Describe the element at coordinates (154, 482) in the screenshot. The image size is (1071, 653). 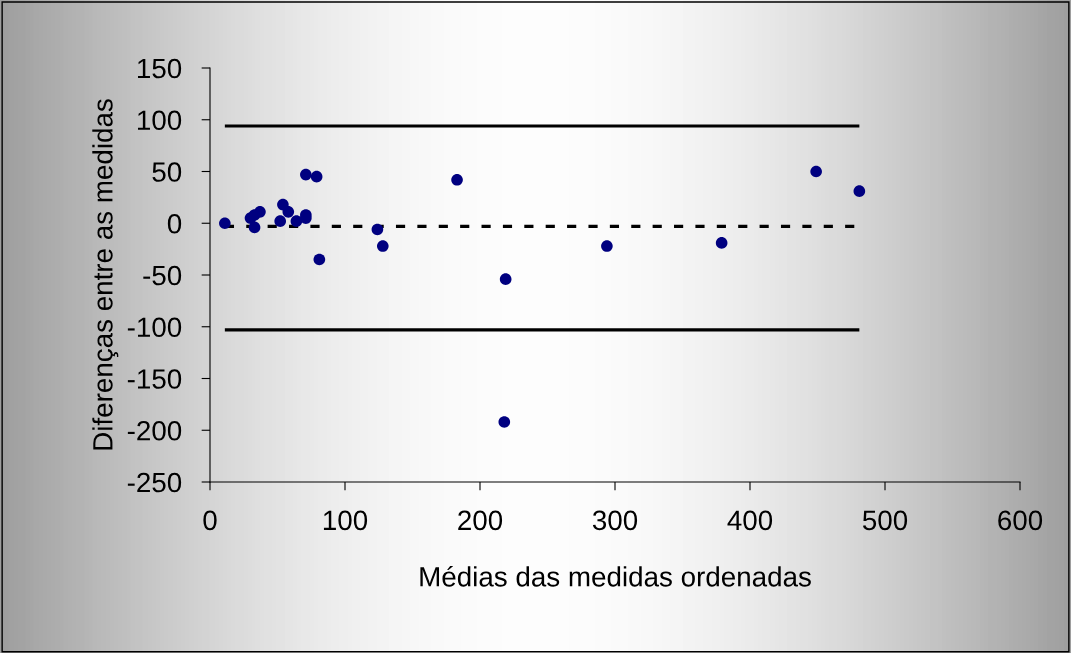
I see `y-tick-label: -250` at that location.